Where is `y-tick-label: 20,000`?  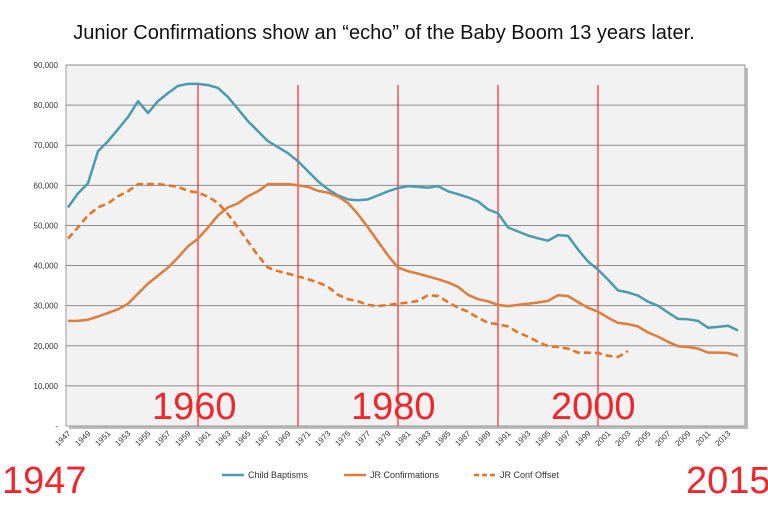
y-tick-label: 20,000 is located at coordinates (46, 346).